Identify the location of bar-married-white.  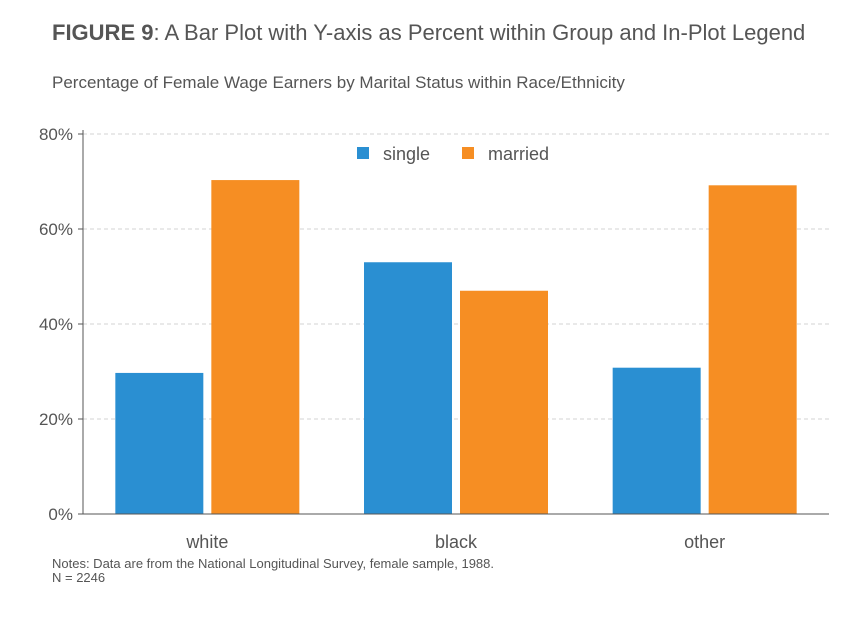
(255, 347).